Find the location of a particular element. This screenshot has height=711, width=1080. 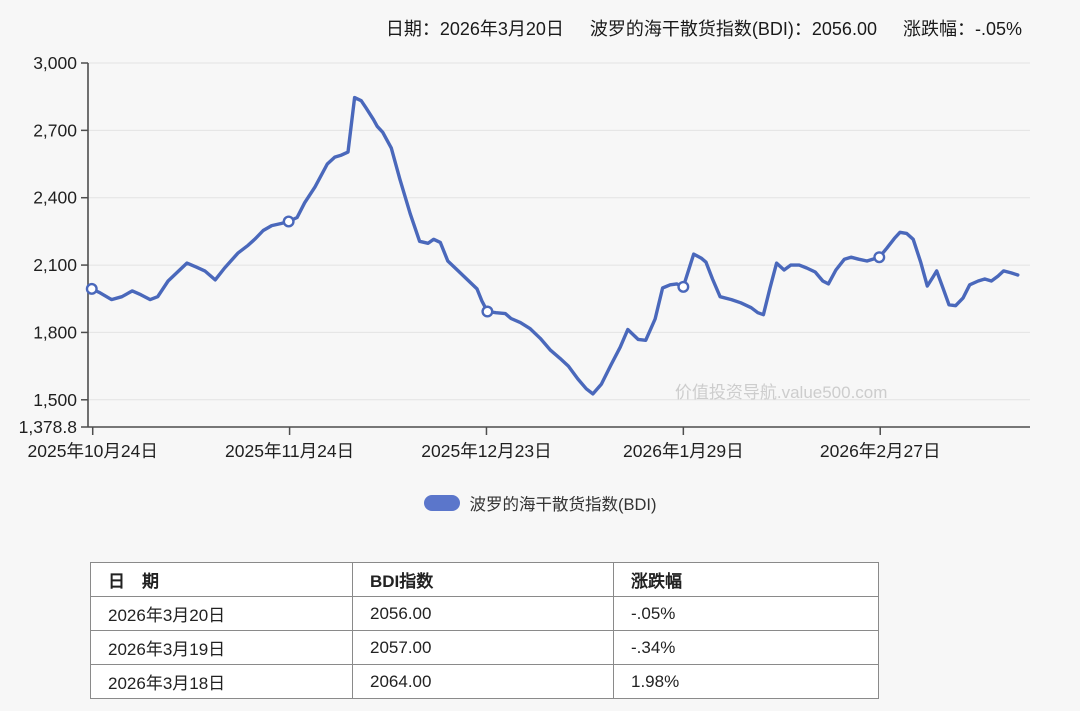

x-axis-label: 2026年1月29日 is located at coordinates (683, 450).